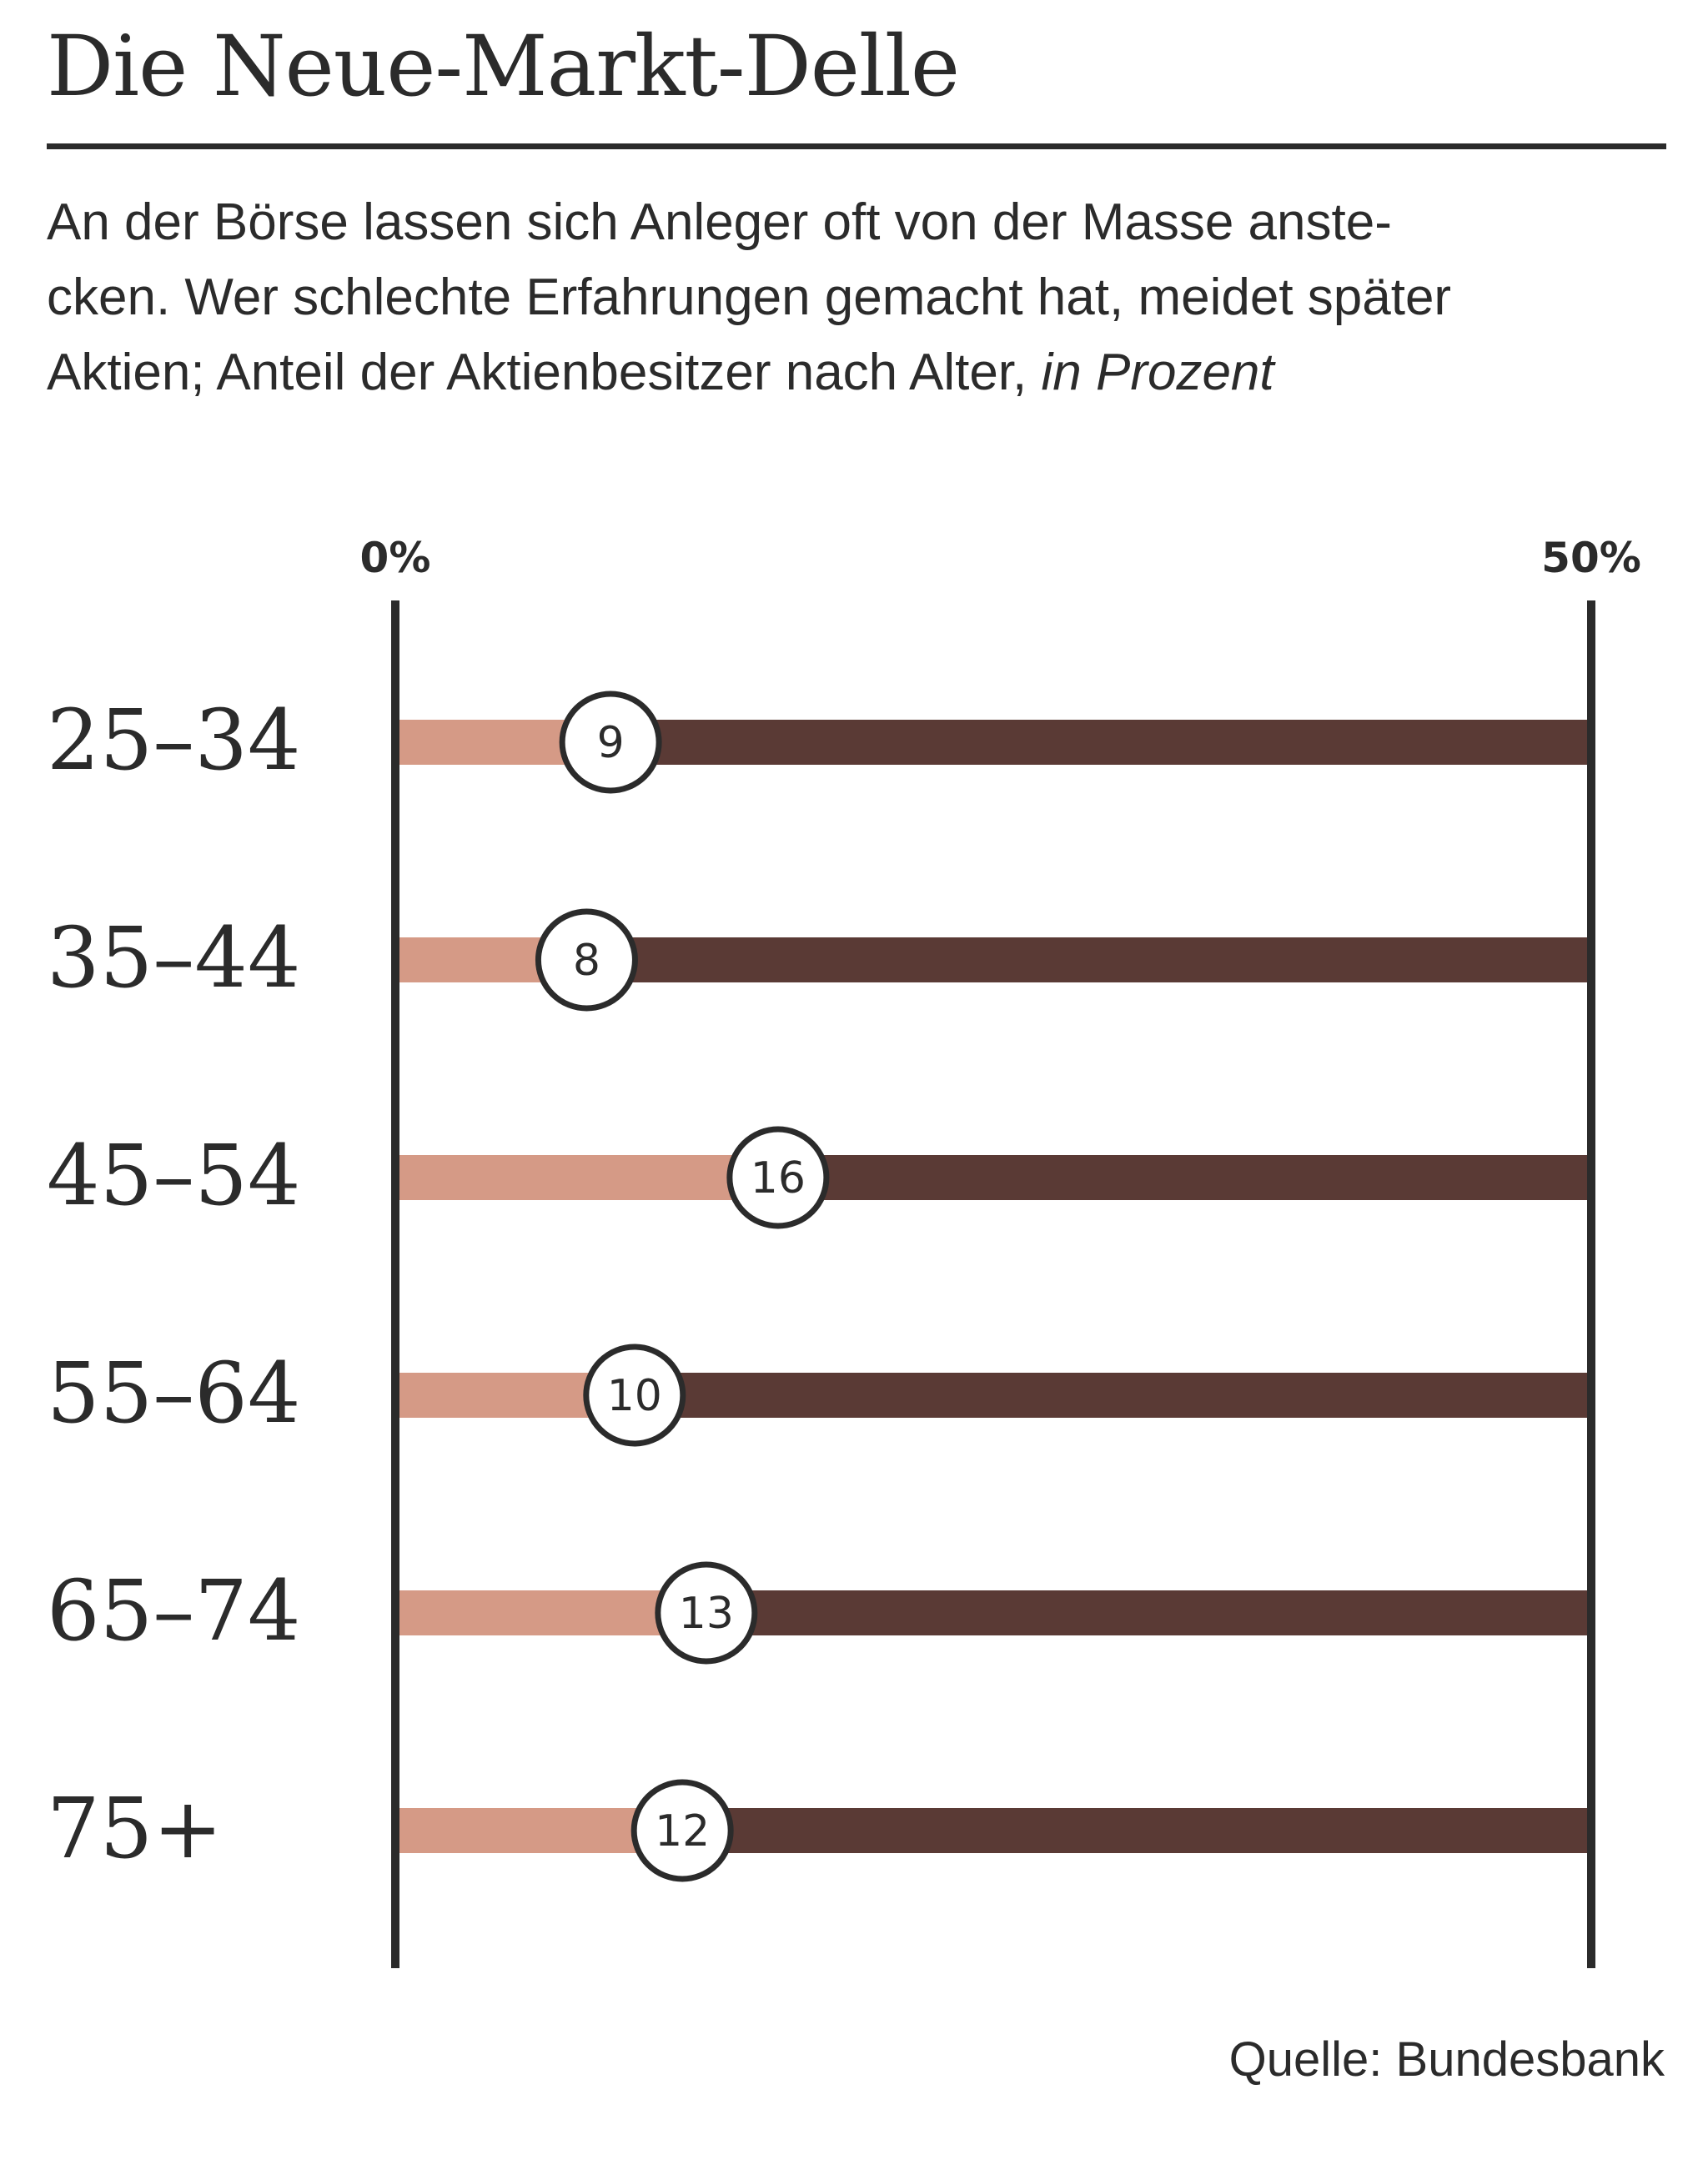 The image size is (1708, 2165). What do you see at coordinates (174, 1284) in the screenshot?
I see `category-labels: 25–34 35–44 45–54 55–64 65–74 75+` at bounding box center [174, 1284].